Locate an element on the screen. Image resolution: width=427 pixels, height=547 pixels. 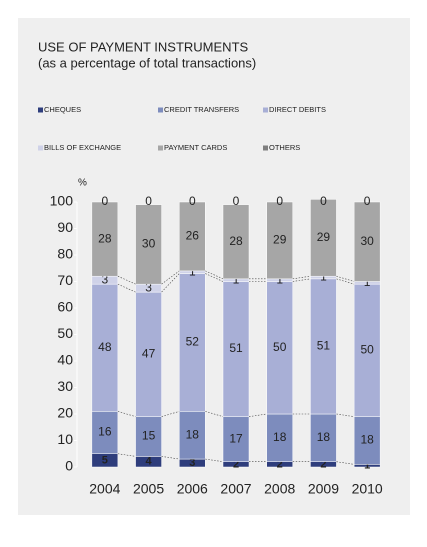
data-label: 17 is located at coordinates (236, 438).